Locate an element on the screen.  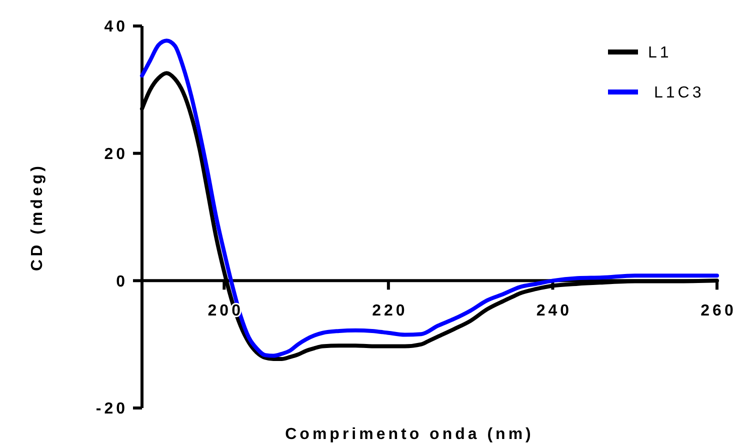
legend-label: L1 is located at coordinates (660, 53).